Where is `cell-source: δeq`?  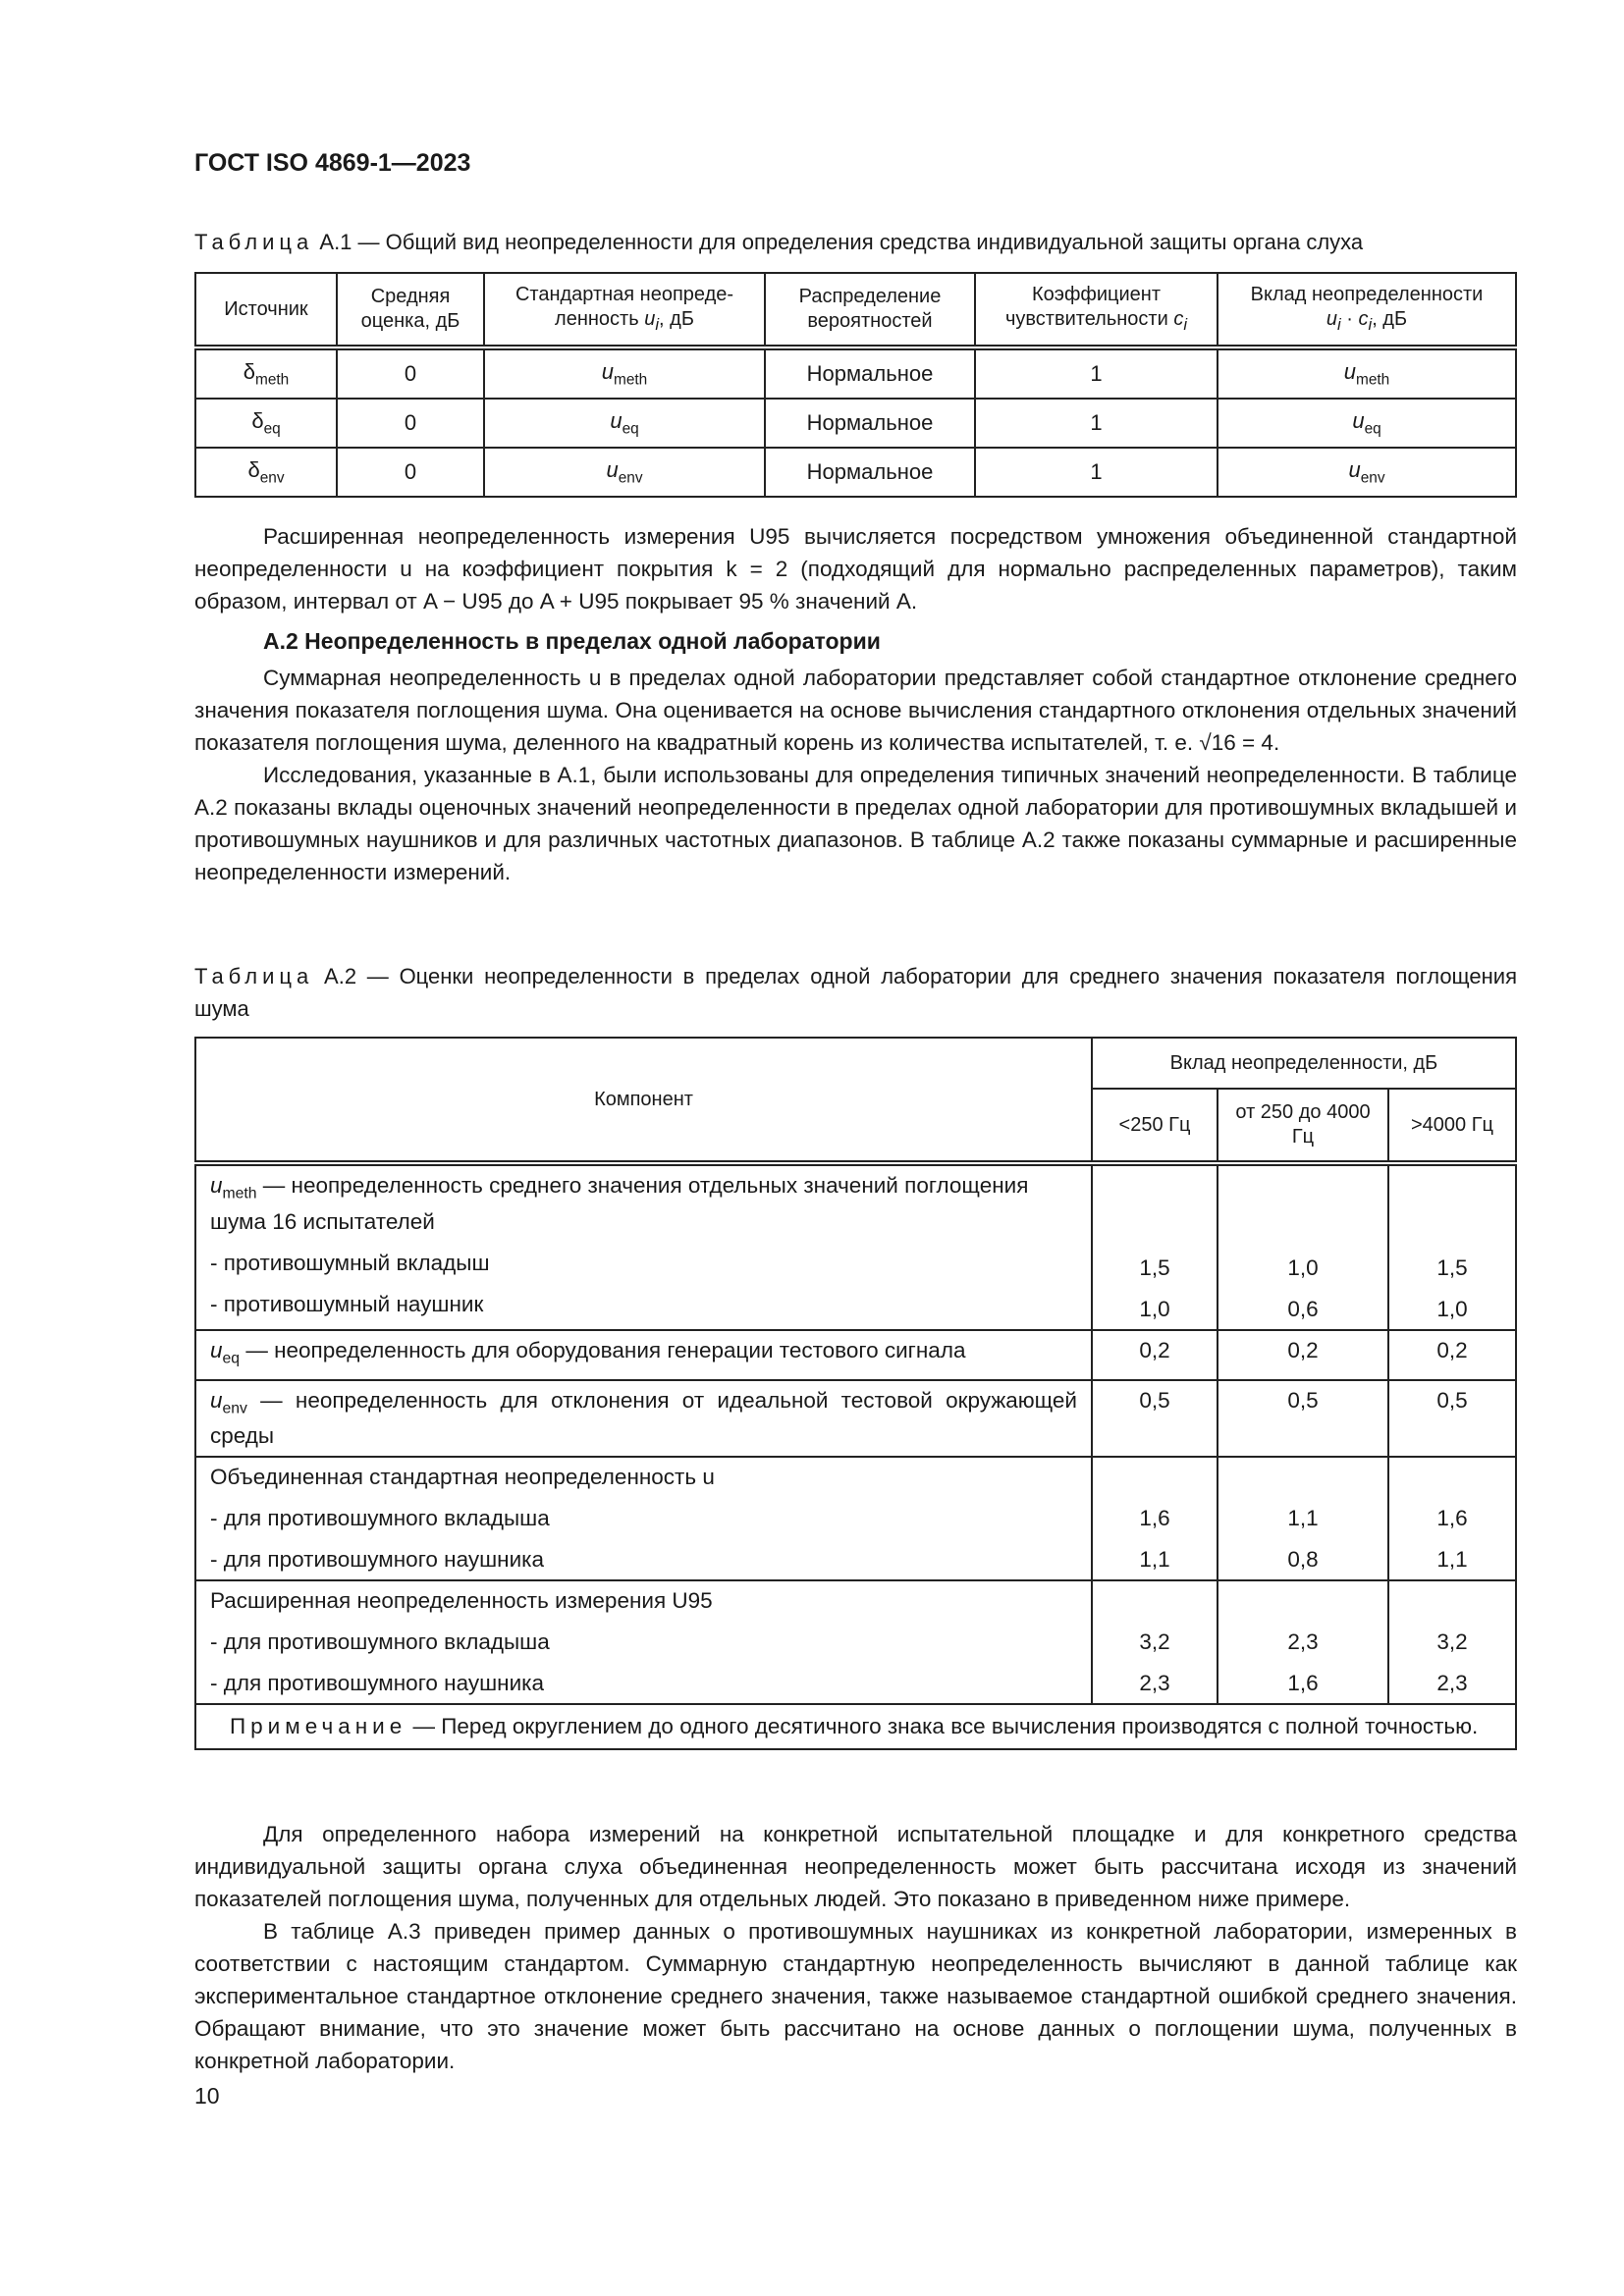
cell-source: δeq is located at coordinates (266, 424).